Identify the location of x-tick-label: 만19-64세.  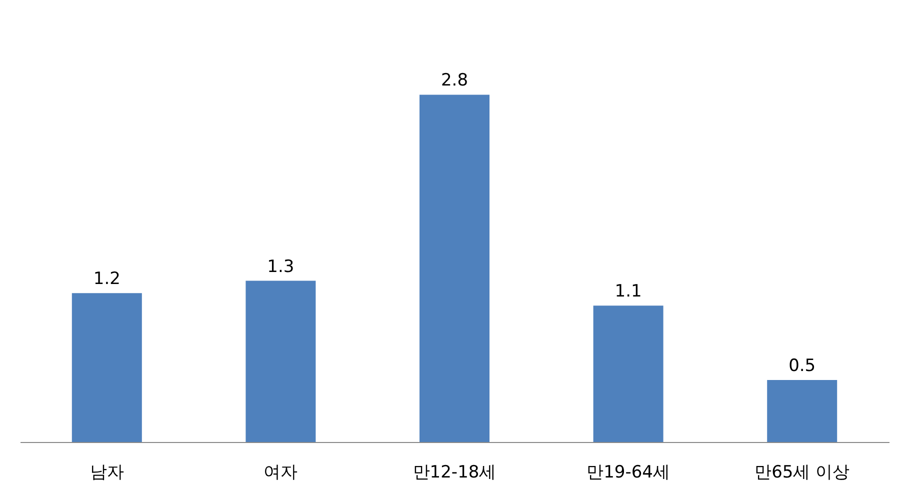
(628, 472).